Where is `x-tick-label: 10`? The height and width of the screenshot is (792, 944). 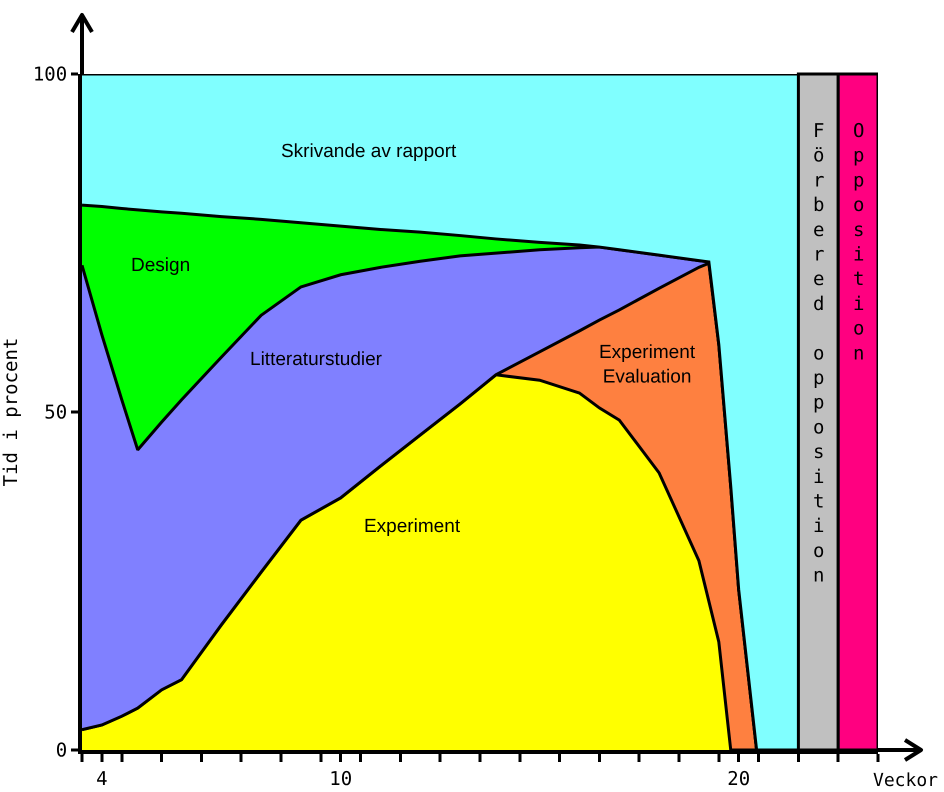
x-tick-label: 10 is located at coordinates (340, 779).